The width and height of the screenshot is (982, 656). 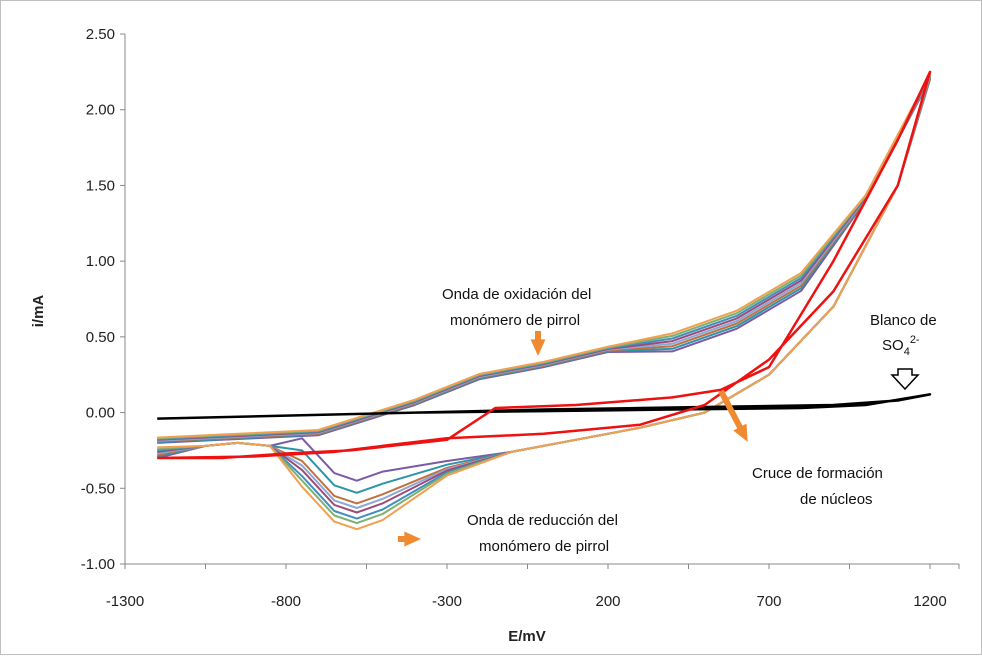 What do you see at coordinates (100, 261) in the screenshot?
I see `y-tick-label: 1.00` at bounding box center [100, 261].